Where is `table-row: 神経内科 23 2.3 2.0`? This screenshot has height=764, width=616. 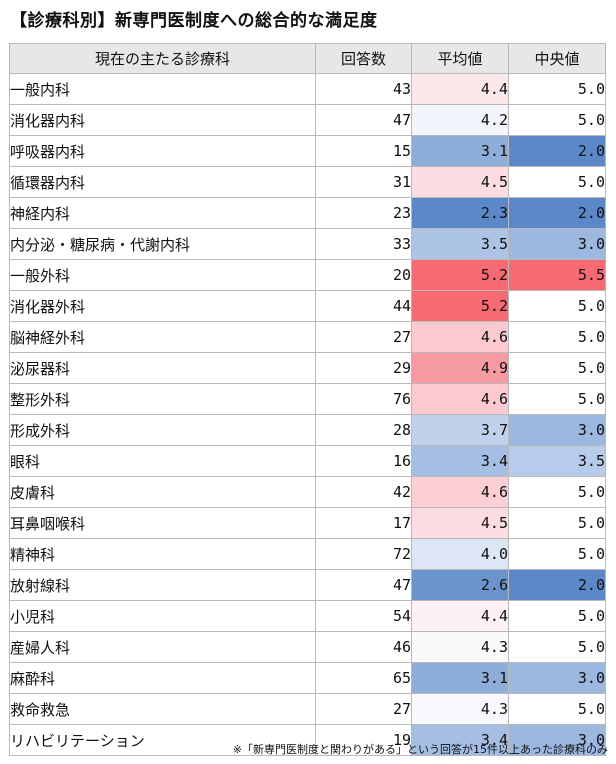 table-row: 神経内科 23 2.3 2.0 is located at coordinates (307, 213).